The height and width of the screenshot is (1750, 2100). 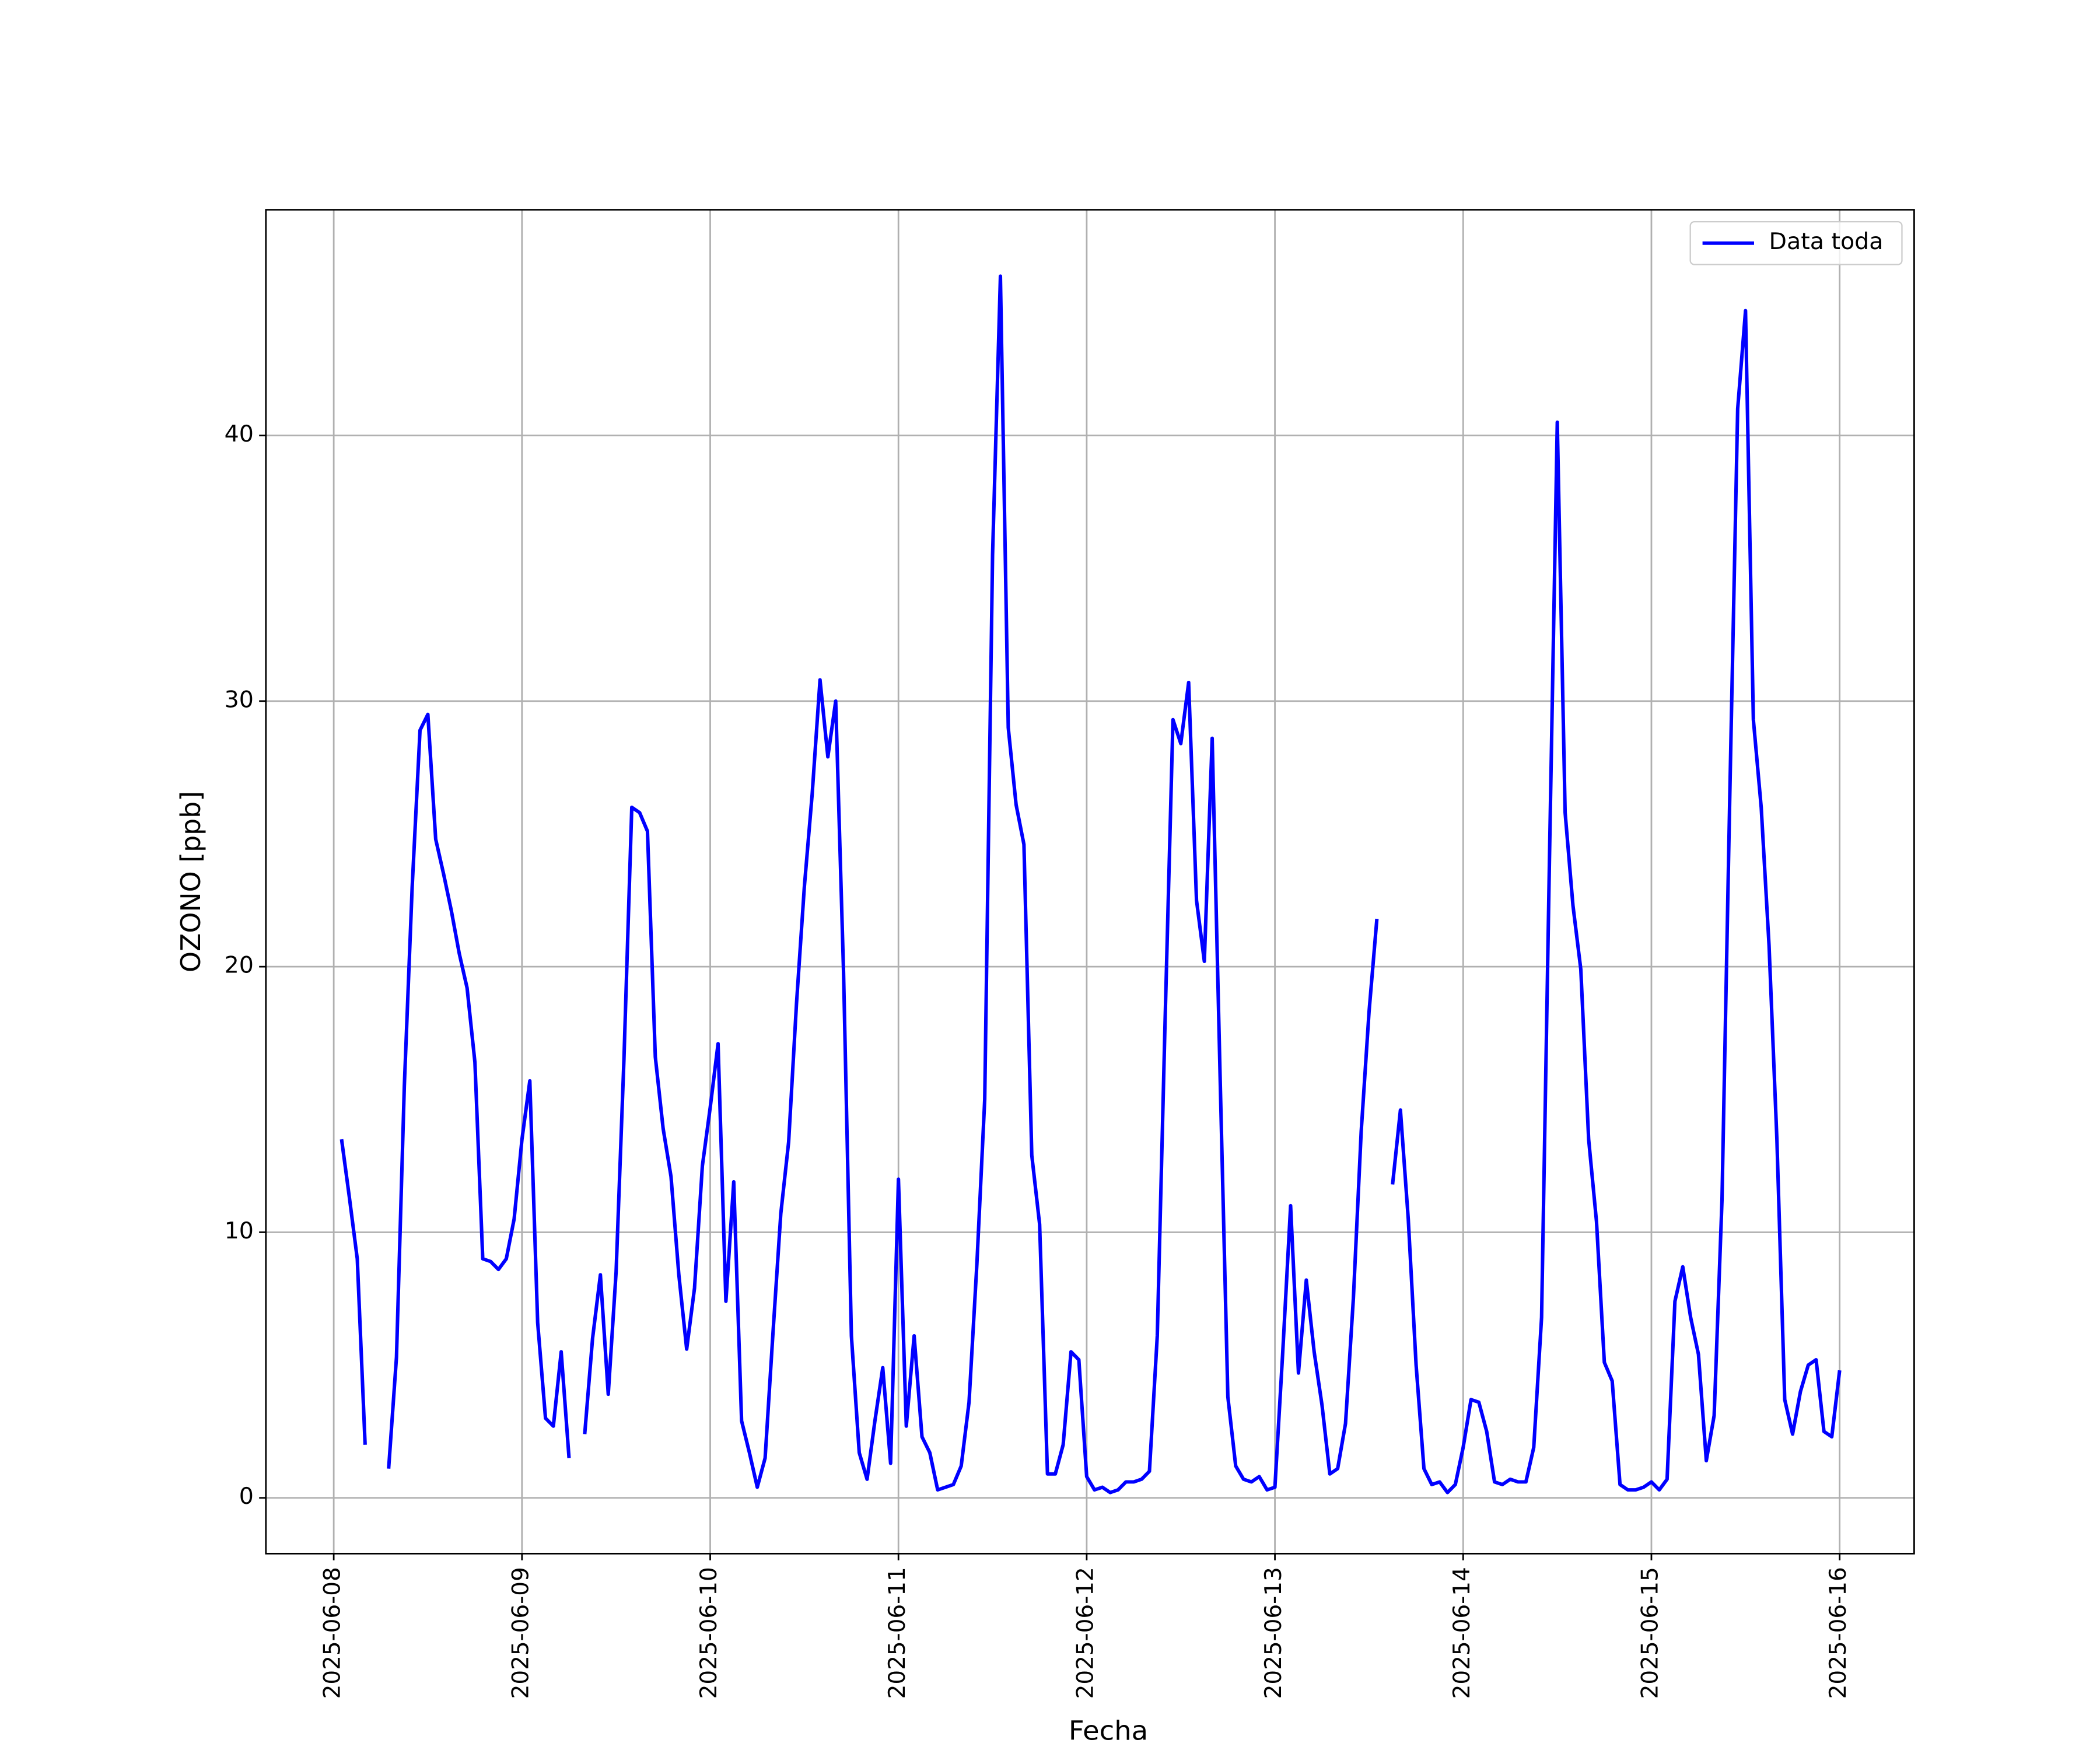 What do you see at coordinates (1826, 242) in the screenshot?
I see `legend-label: Data toda` at bounding box center [1826, 242].